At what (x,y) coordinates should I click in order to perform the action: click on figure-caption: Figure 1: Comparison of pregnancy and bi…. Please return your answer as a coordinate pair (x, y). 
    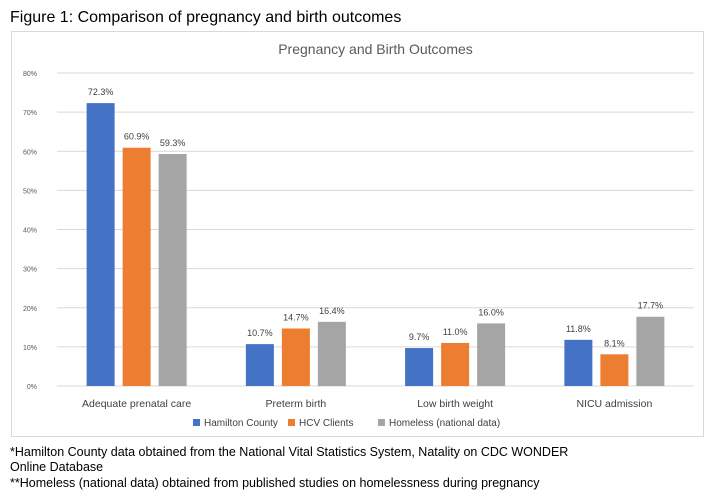
    Looking at the image, I should click on (206, 17).